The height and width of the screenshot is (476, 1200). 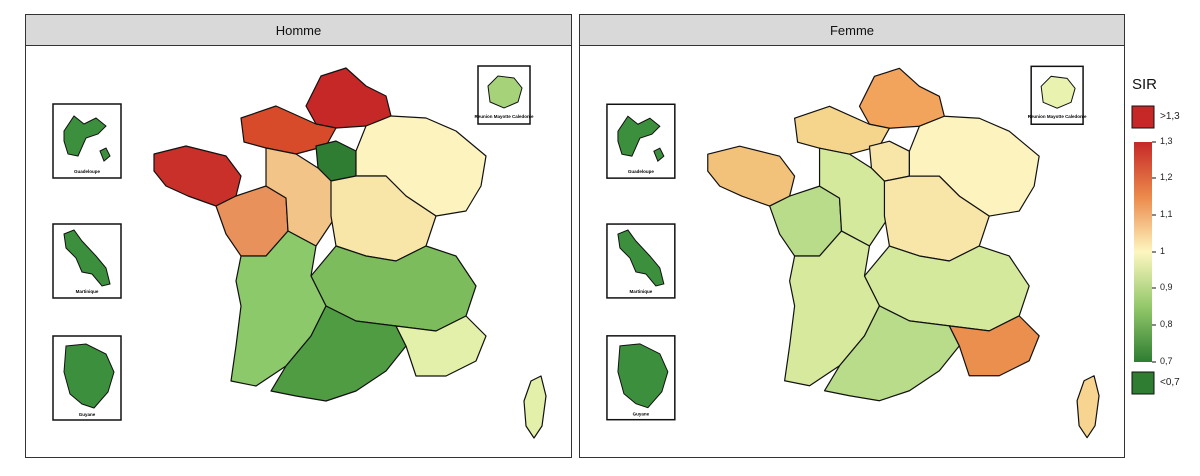 I want to click on legend: SIR >1,3 1,3 1,2 1,1 1 0,9 0,8 0,7 <0,7, so click(x=1163, y=240).